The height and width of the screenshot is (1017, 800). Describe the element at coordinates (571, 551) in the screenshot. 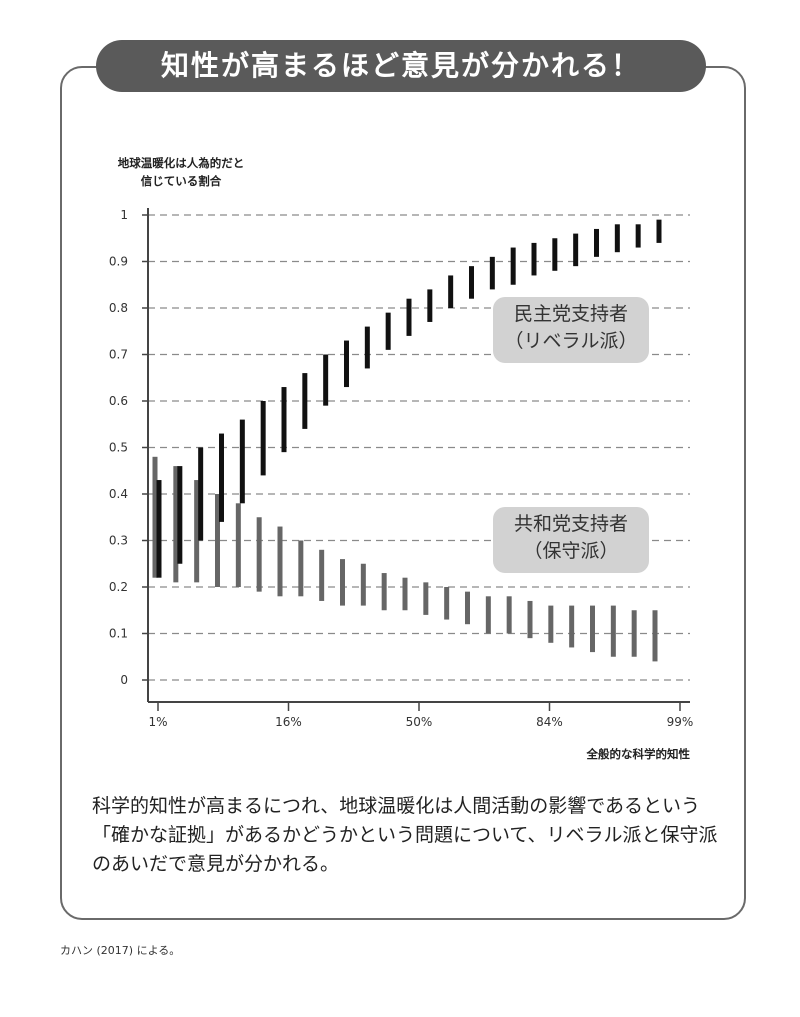

I see `legend-republican-line: （保守派）` at that location.